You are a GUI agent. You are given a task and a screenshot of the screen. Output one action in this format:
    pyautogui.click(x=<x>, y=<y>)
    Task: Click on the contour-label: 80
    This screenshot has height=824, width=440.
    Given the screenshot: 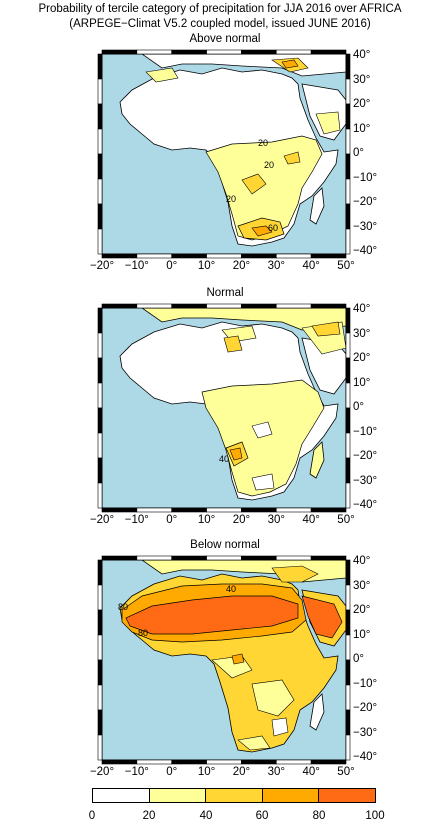 What is the action you would take?
    pyautogui.click(x=123, y=607)
    